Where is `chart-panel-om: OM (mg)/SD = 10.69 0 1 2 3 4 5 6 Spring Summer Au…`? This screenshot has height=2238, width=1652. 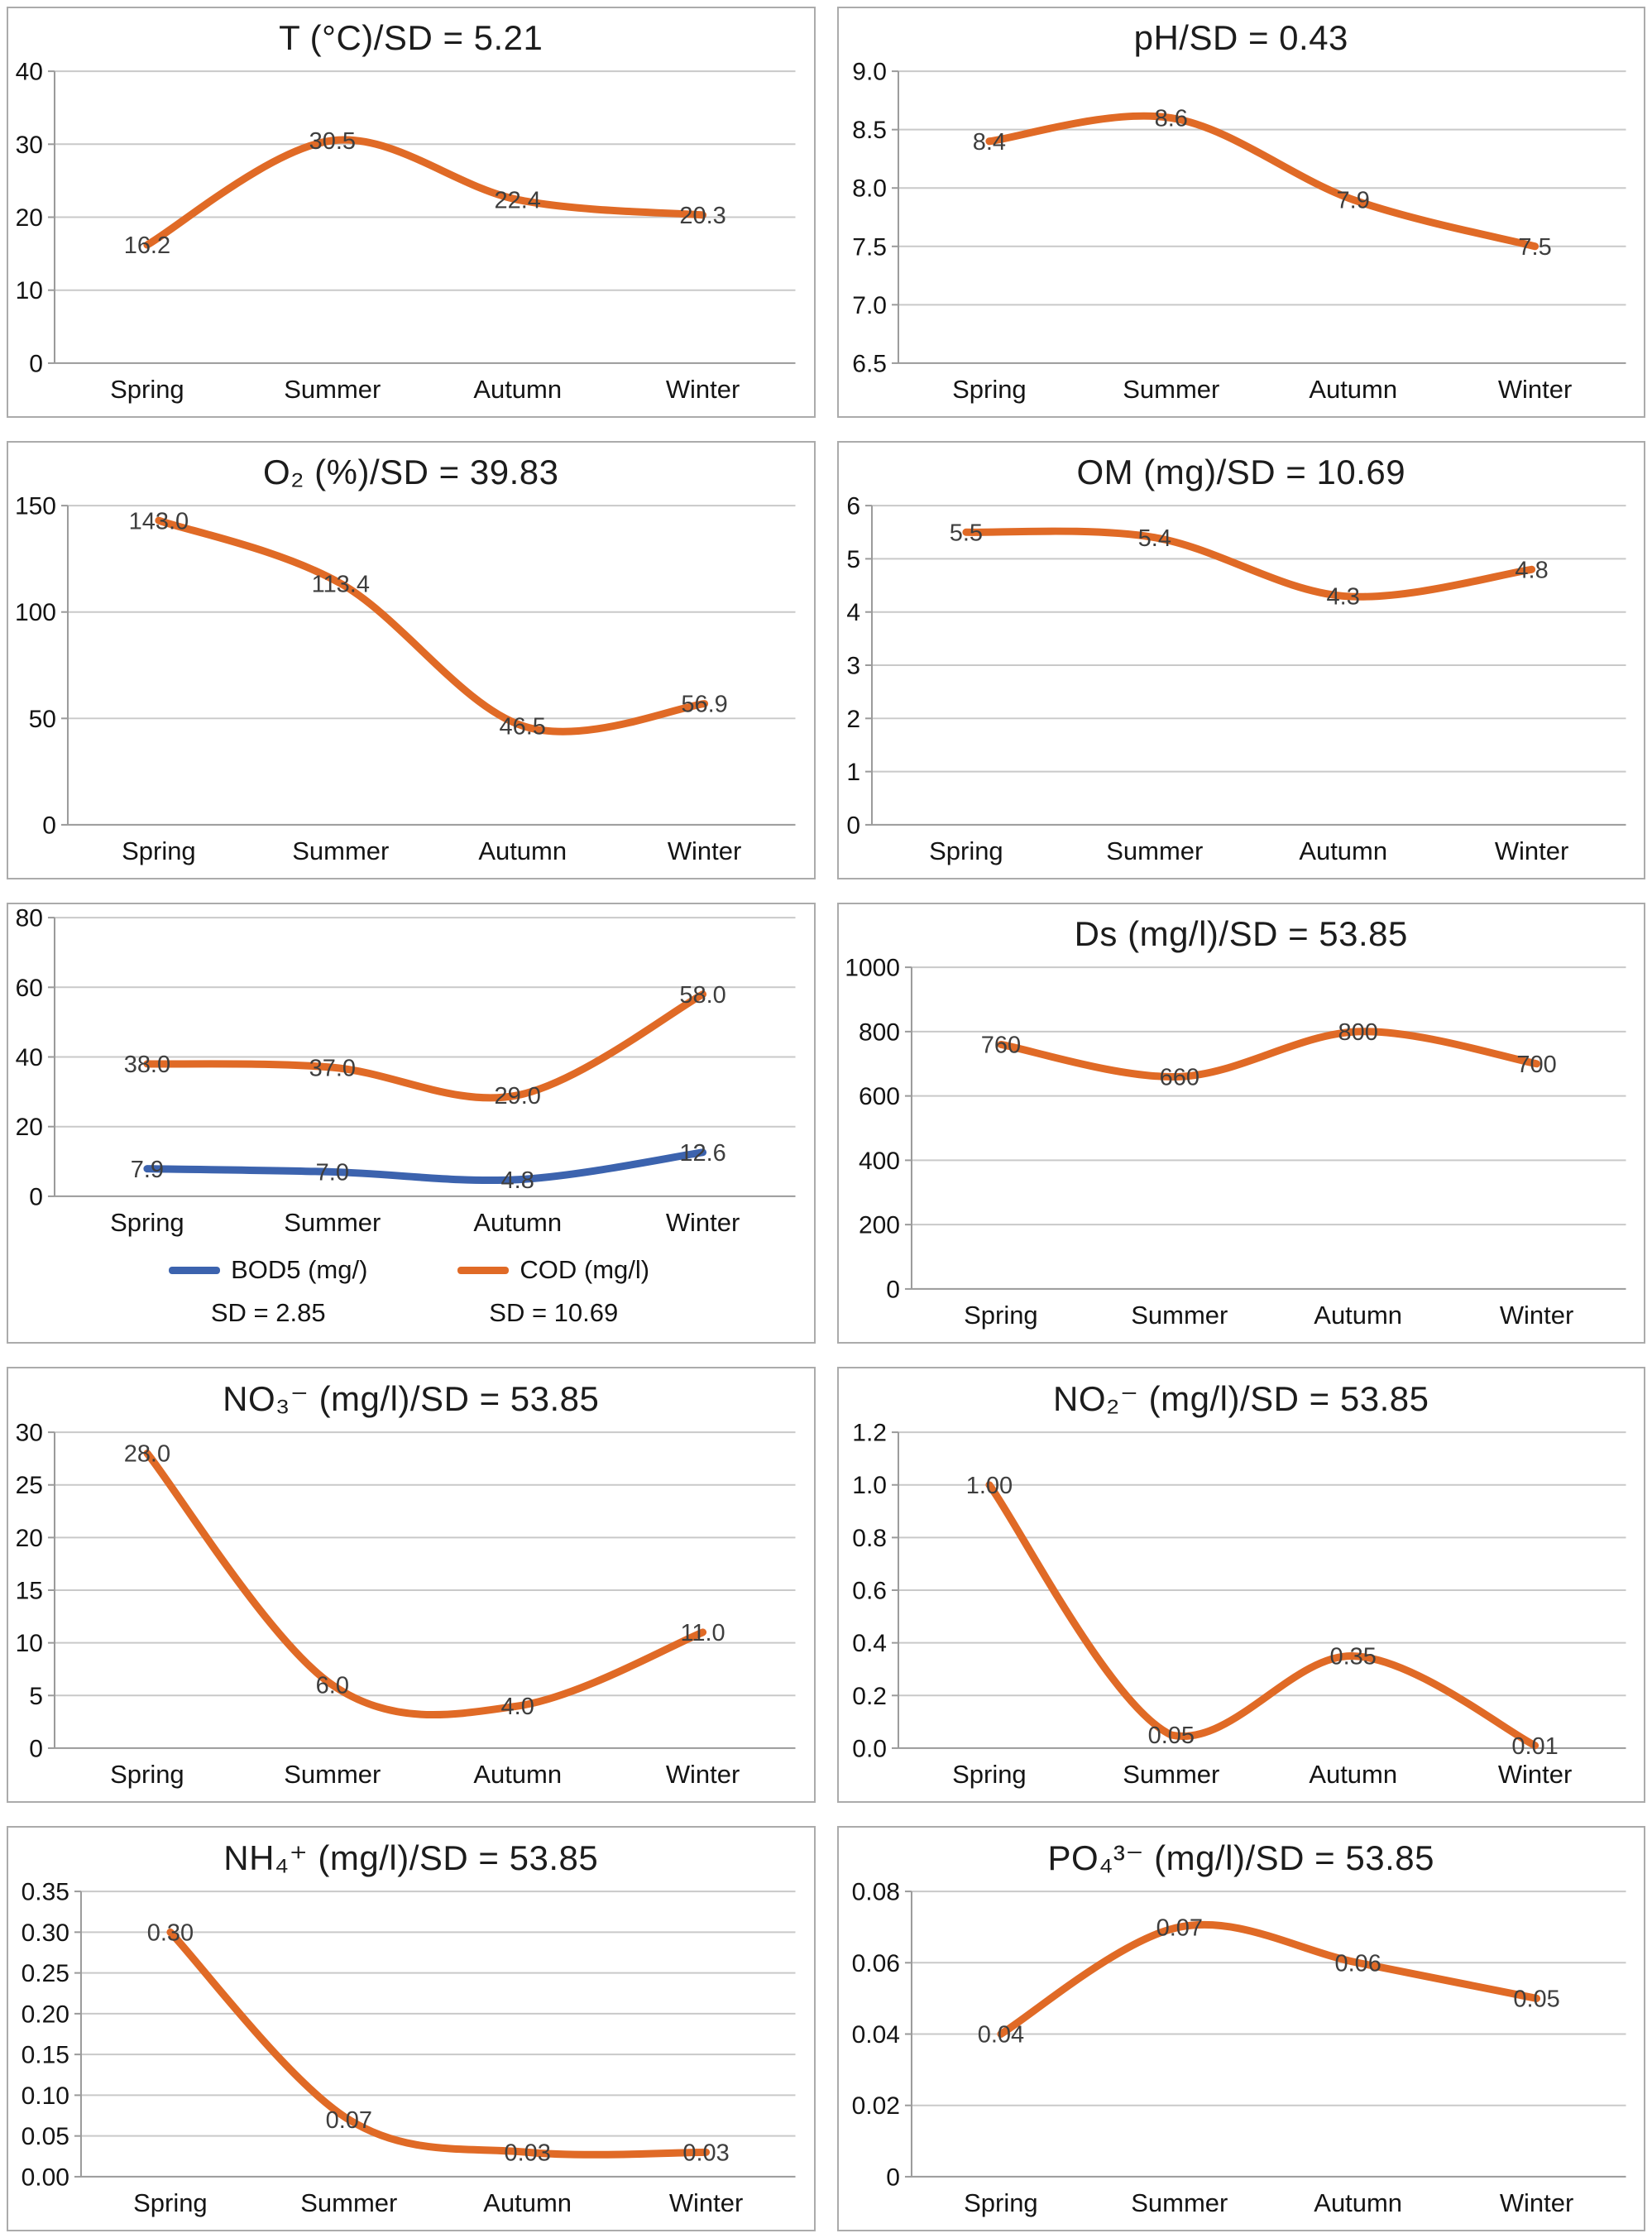 chart-panel-om: OM (mg)/SD = 10.69 0 1 2 3 4 5 6 Spring Summer Au… is located at coordinates (1240, 660).